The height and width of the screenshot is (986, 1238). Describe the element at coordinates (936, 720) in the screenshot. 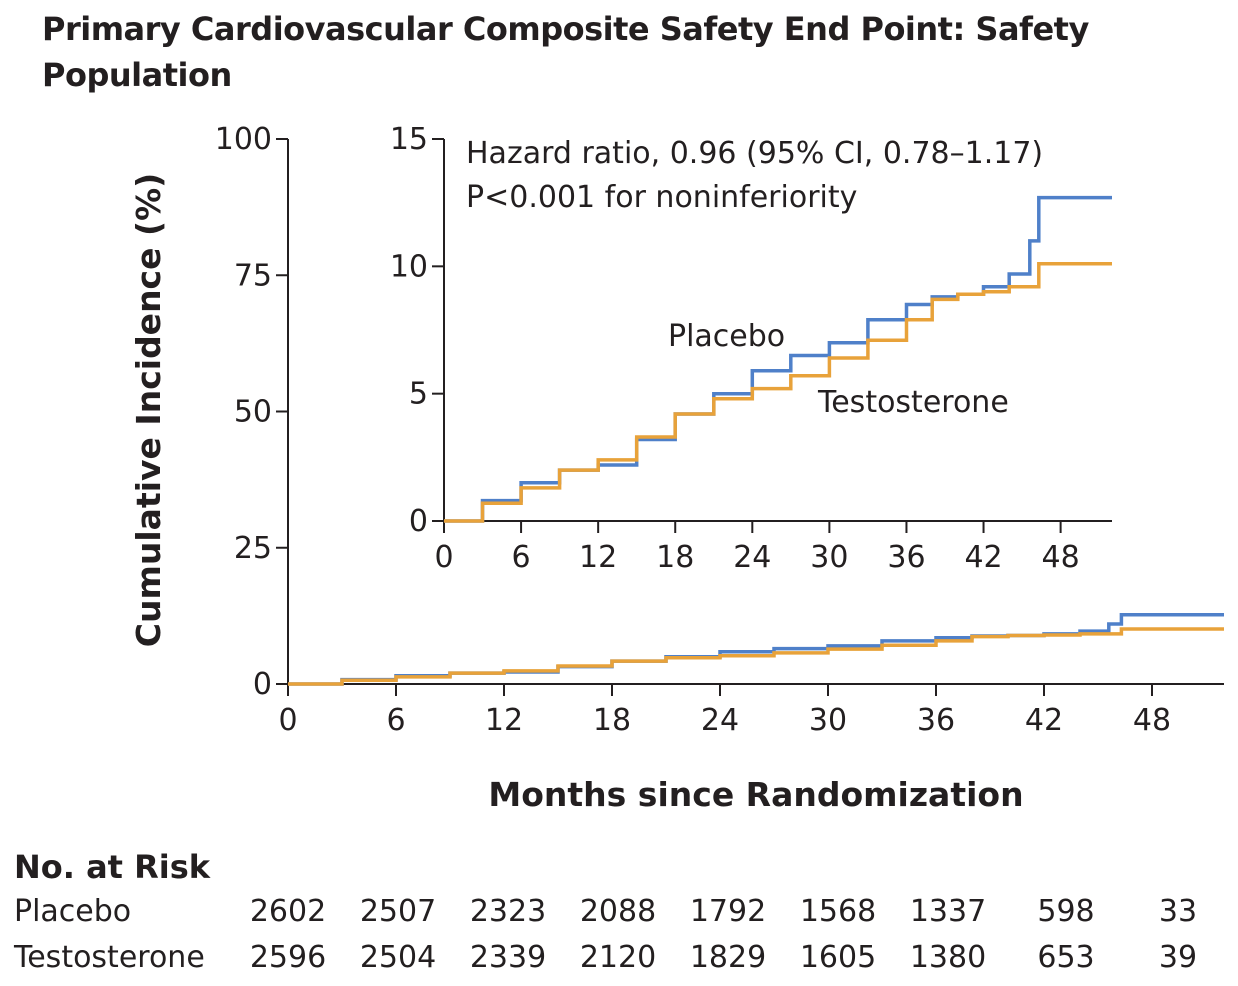

I see `main-x-tick-label: 36` at that location.